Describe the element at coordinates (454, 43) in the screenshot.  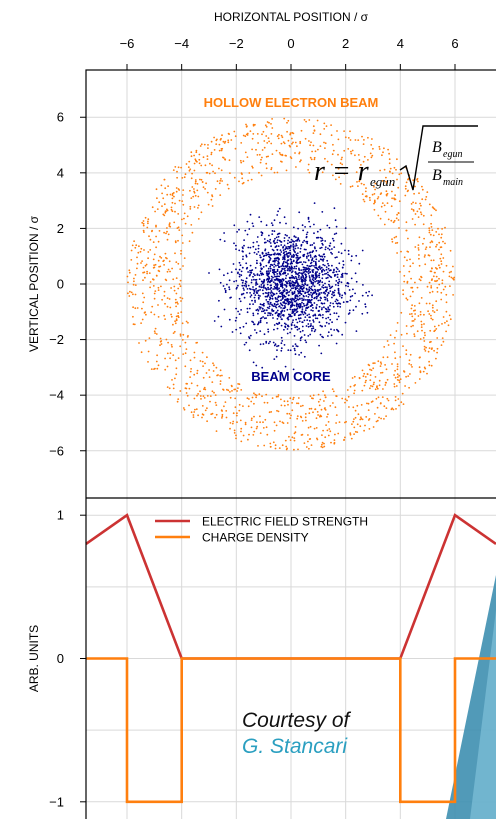
I see `x-tick-label-6: 6` at that location.